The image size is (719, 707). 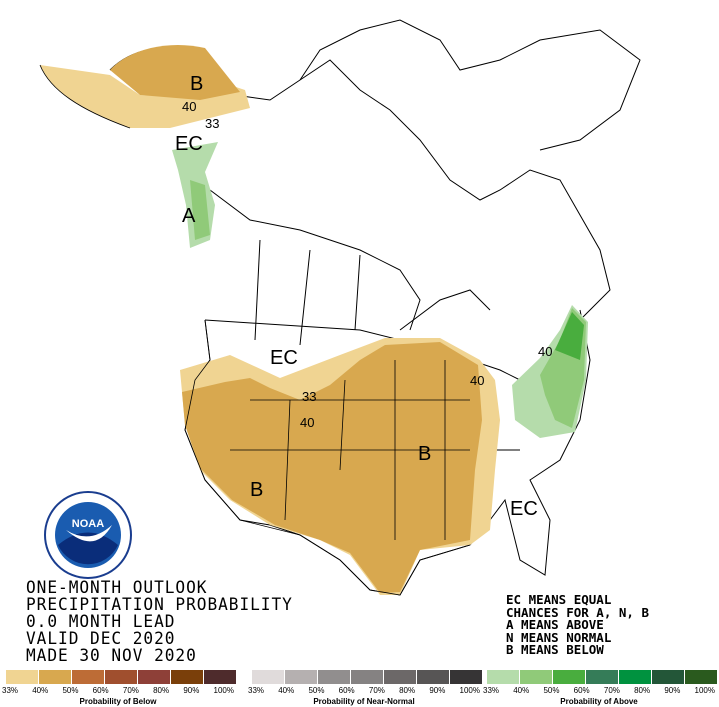 I want to click on title-line: ONE-MONTH OUTLOOK, so click(x=117, y=588).